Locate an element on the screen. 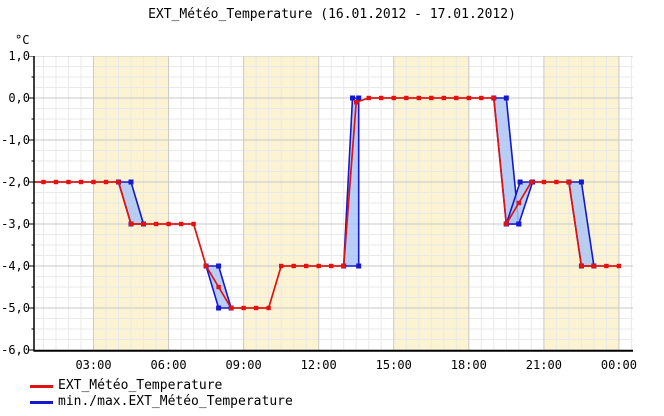 The height and width of the screenshot is (416, 664). legend-label-minmax: min./max.EXT_Météo_Temperature is located at coordinates (175, 401).